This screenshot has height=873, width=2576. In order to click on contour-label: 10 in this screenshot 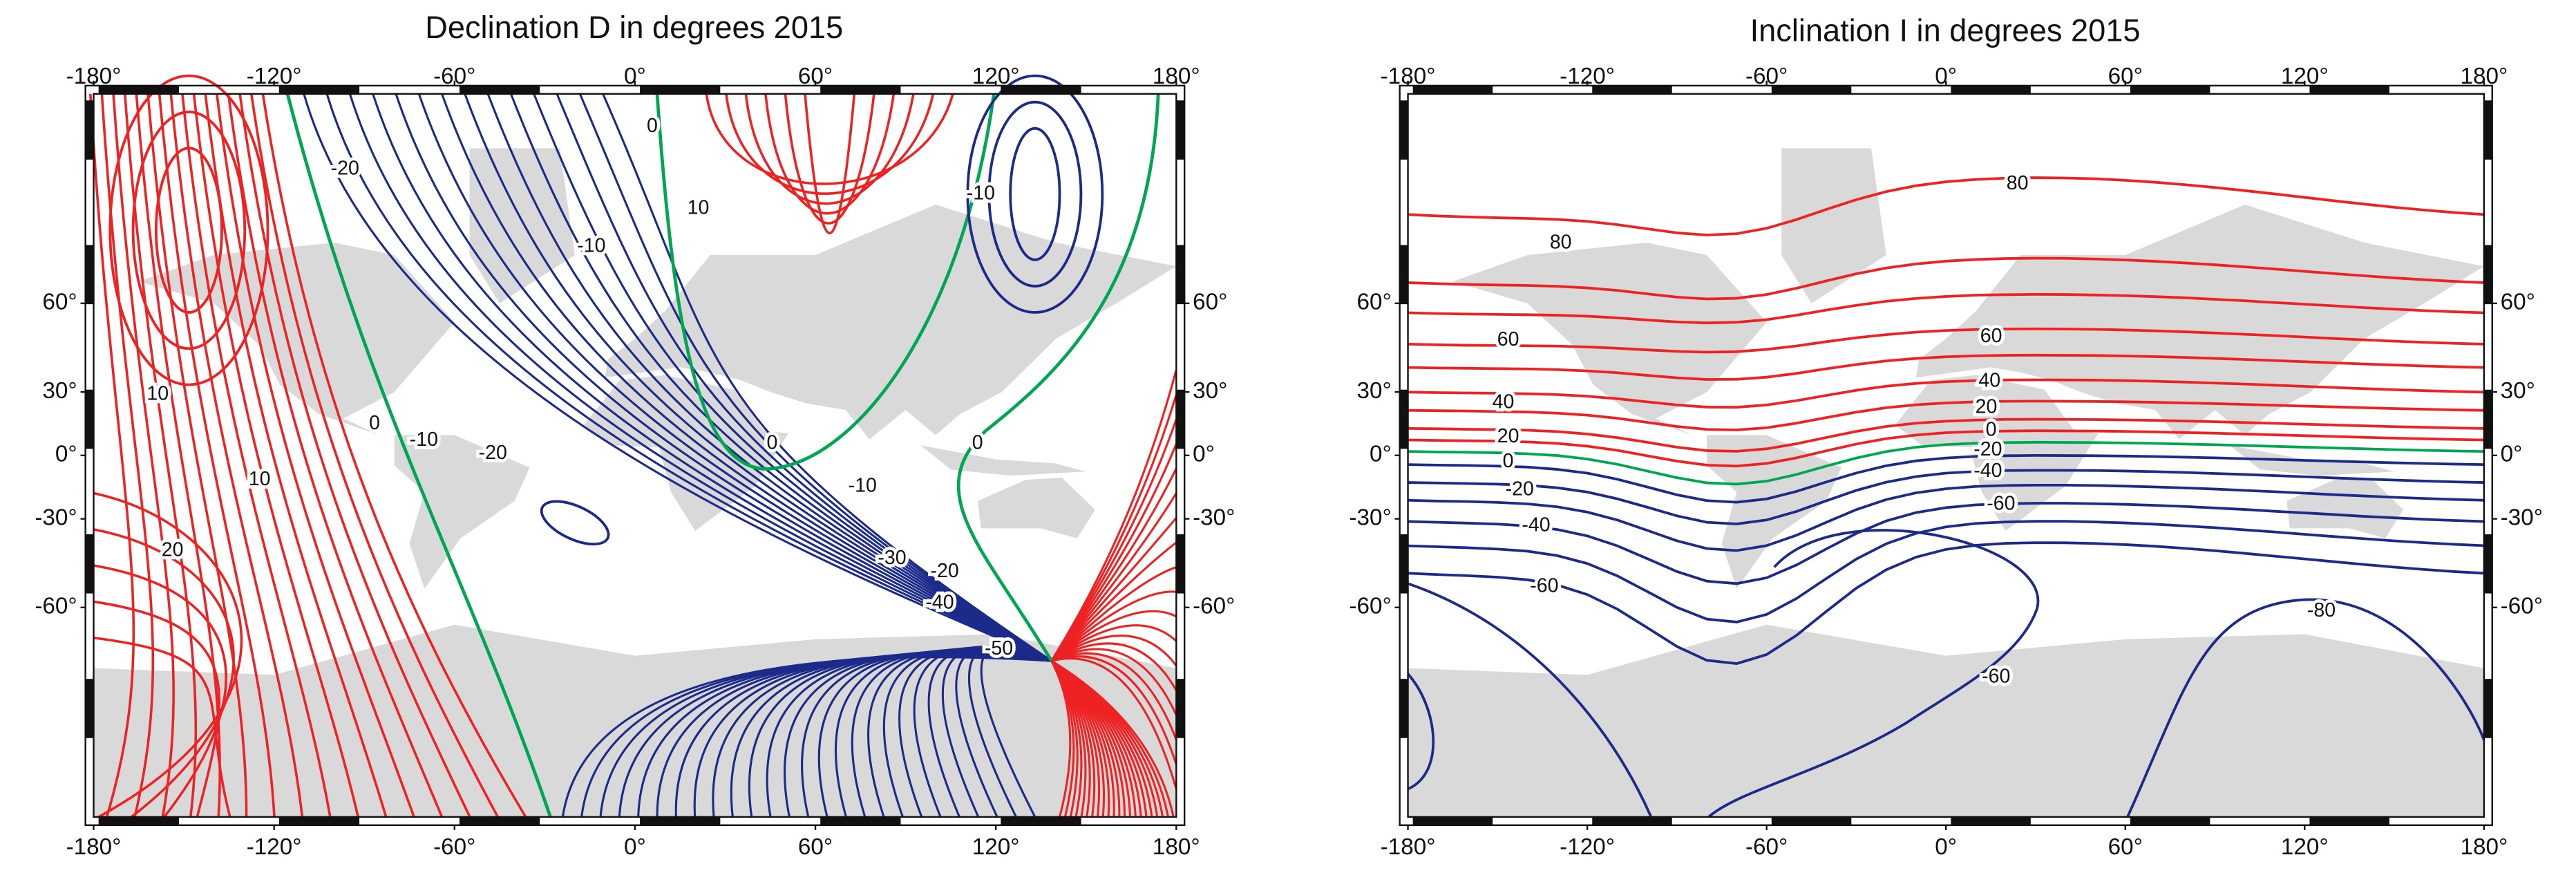, I will do `click(699, 208)`.